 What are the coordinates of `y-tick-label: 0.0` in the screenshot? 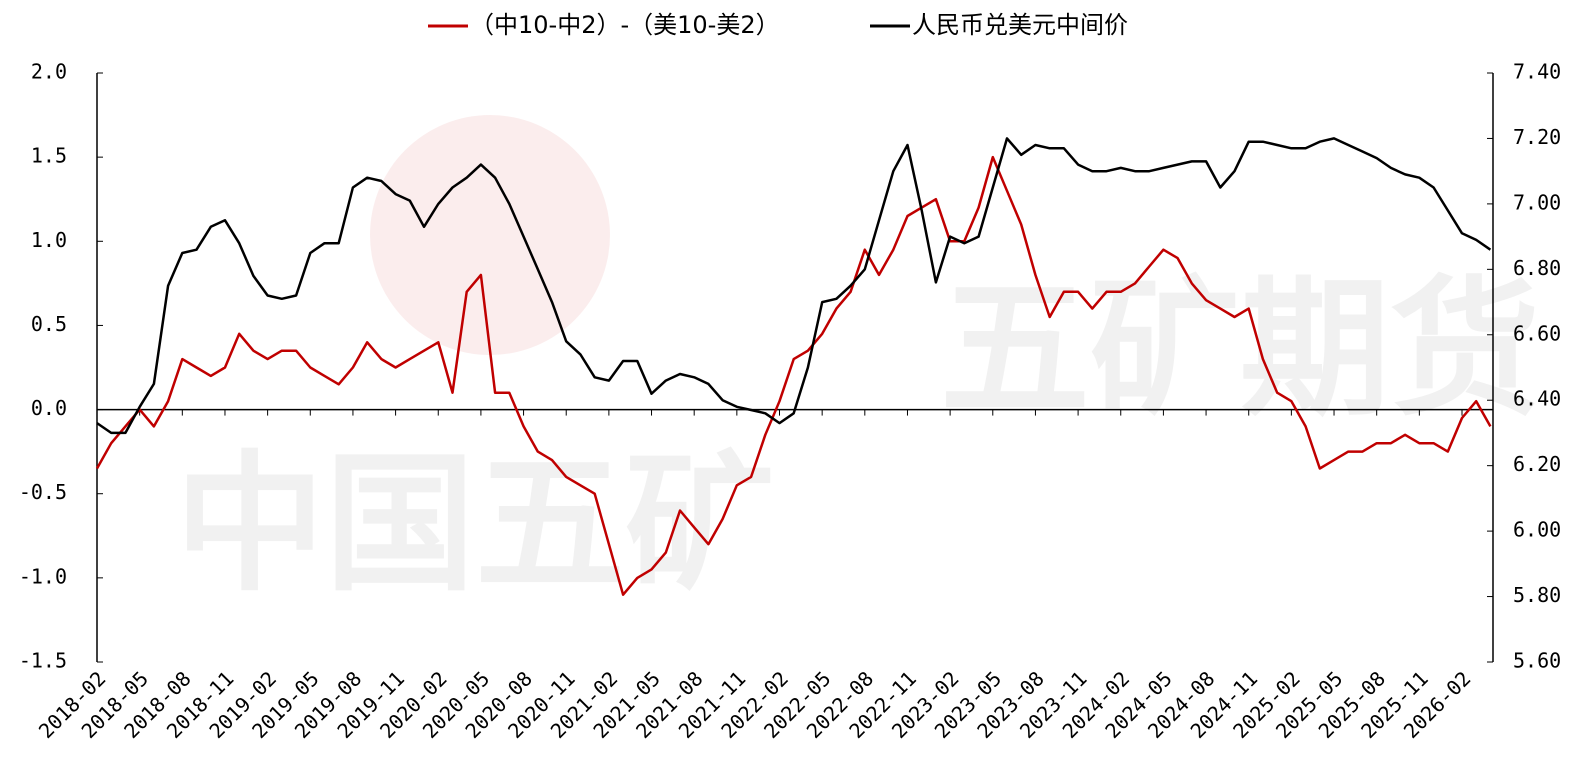 It's located at (49, 408).